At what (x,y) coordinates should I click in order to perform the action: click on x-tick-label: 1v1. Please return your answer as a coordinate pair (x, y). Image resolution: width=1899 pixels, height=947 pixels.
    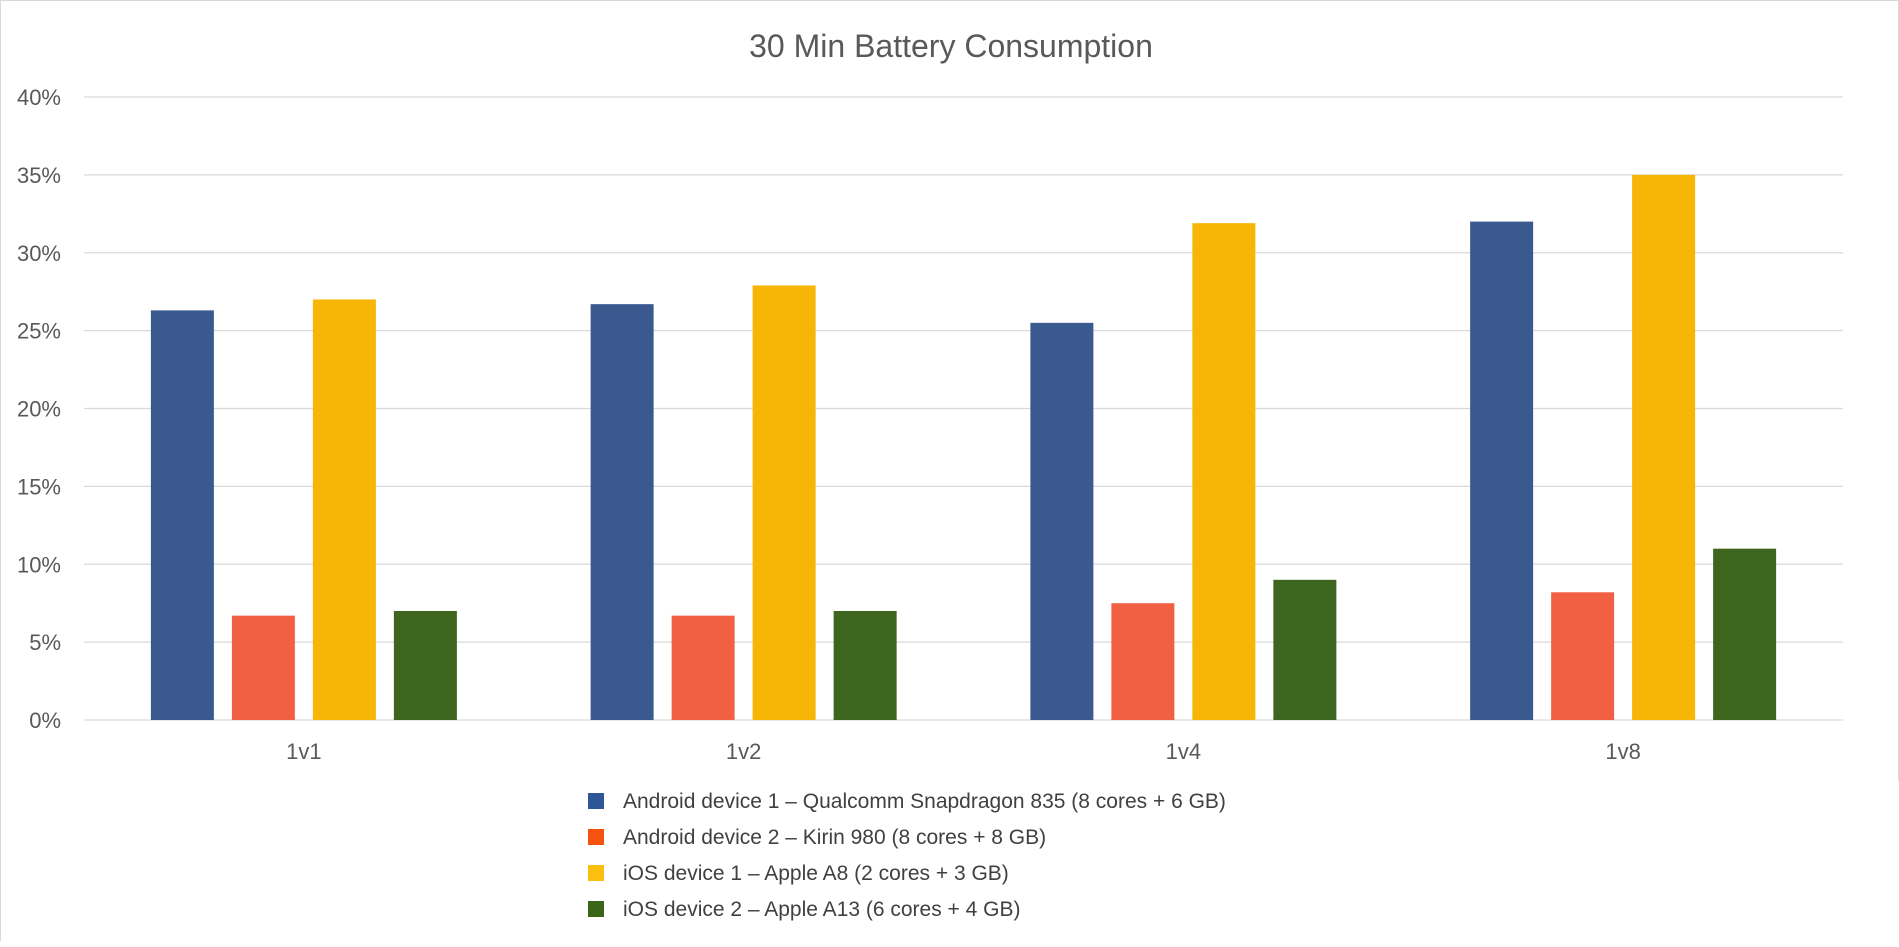
    Looking at the image, I should click on (303, 751).